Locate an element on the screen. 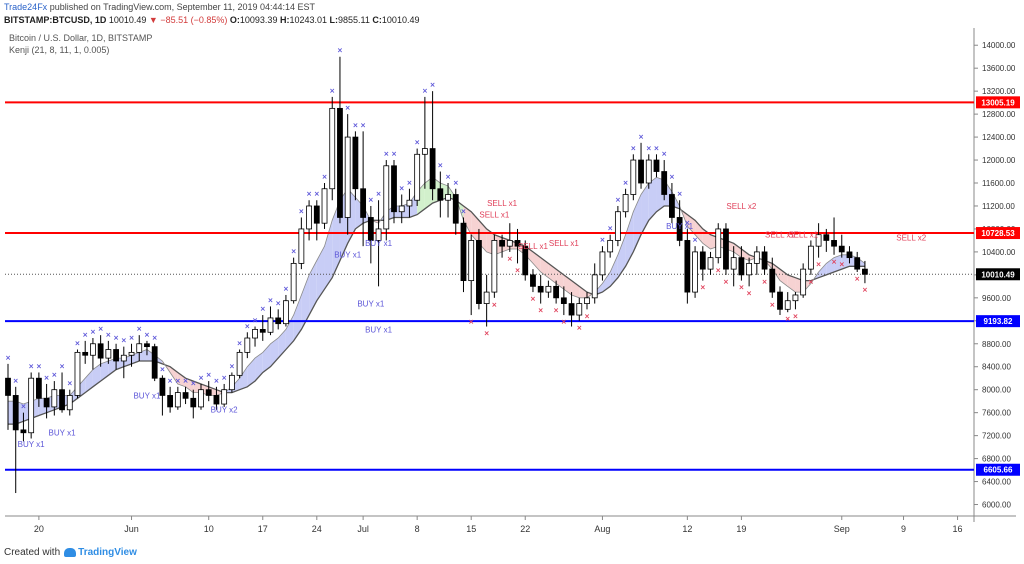 Image resolution: width=1024 pixels, height=564 pixels. x-tick-label: 22 is located at coordinates (525, 529).